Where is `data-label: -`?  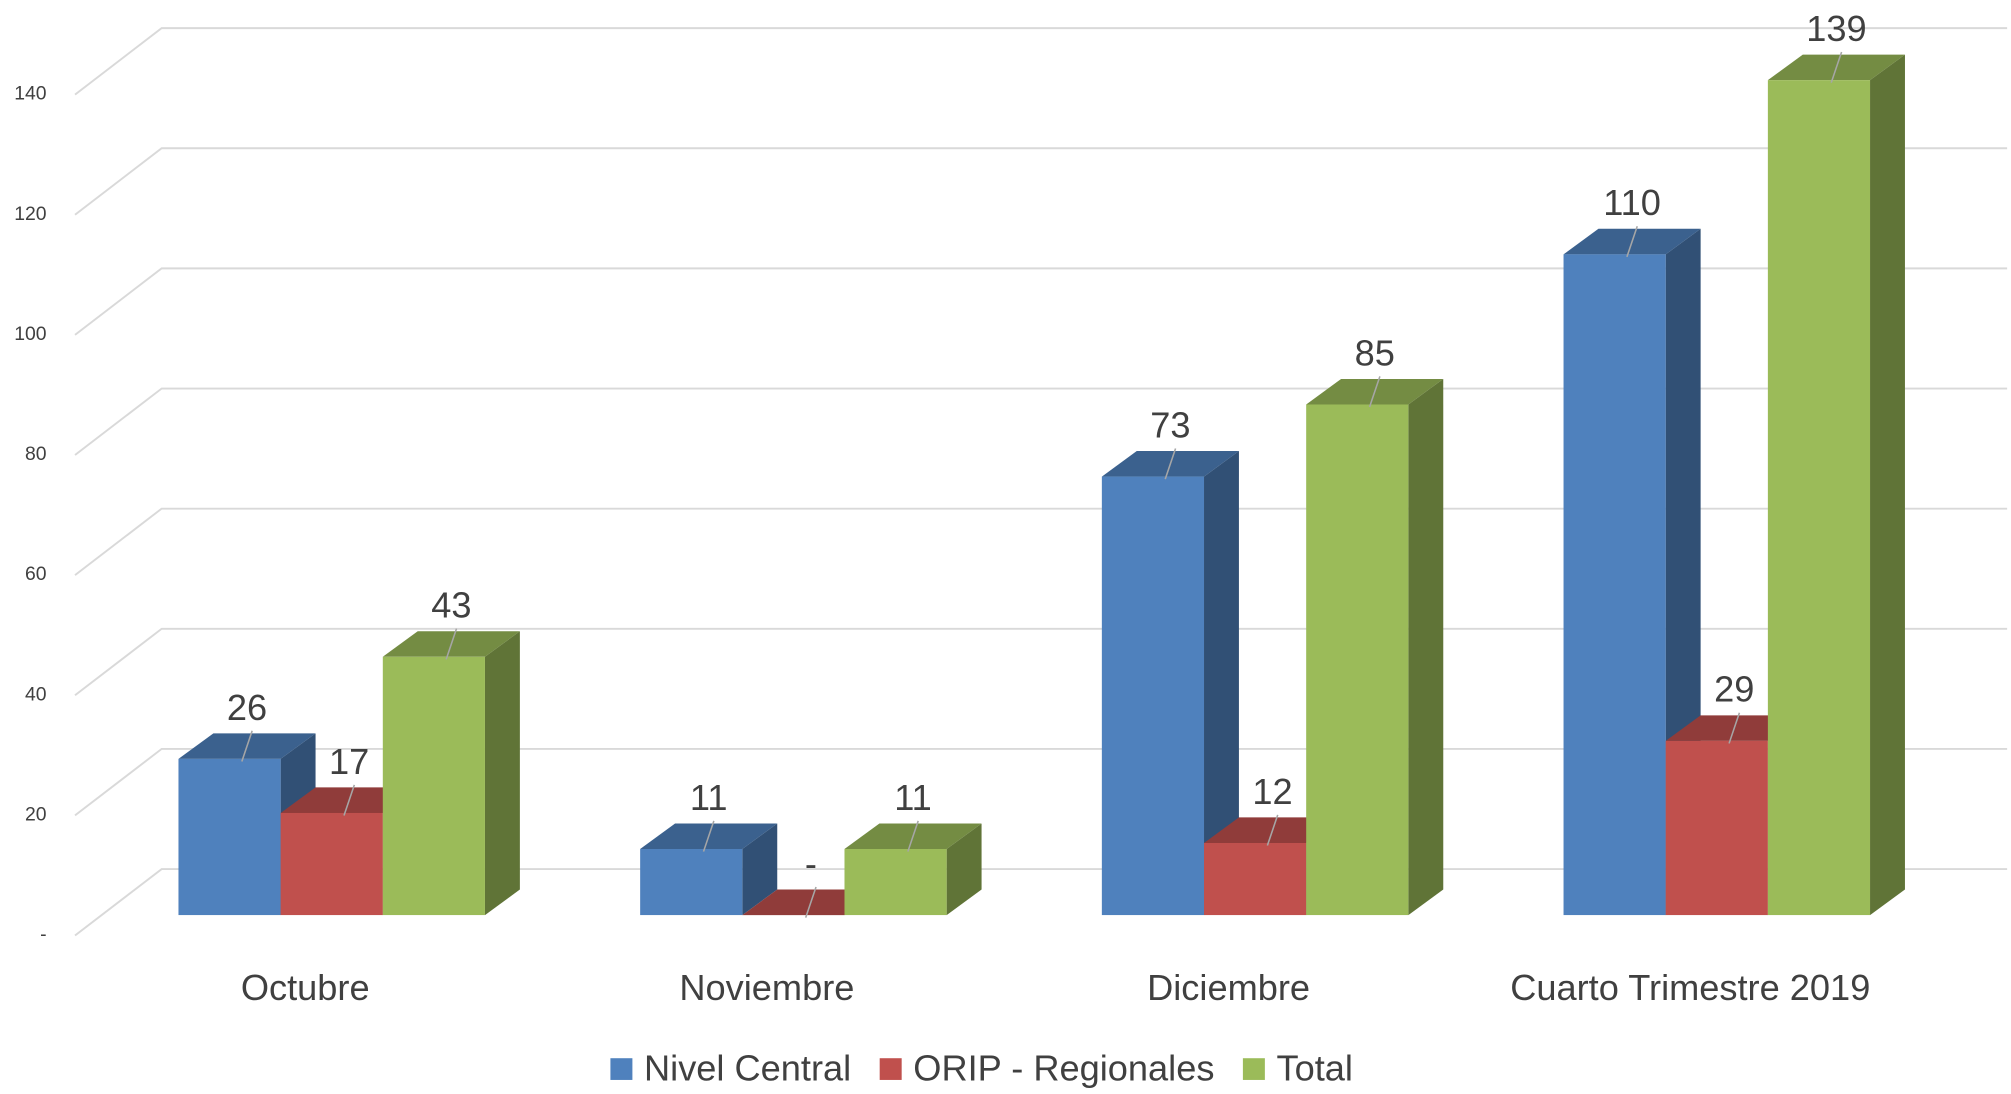
data-label: - is located at coordinates (811, 863).